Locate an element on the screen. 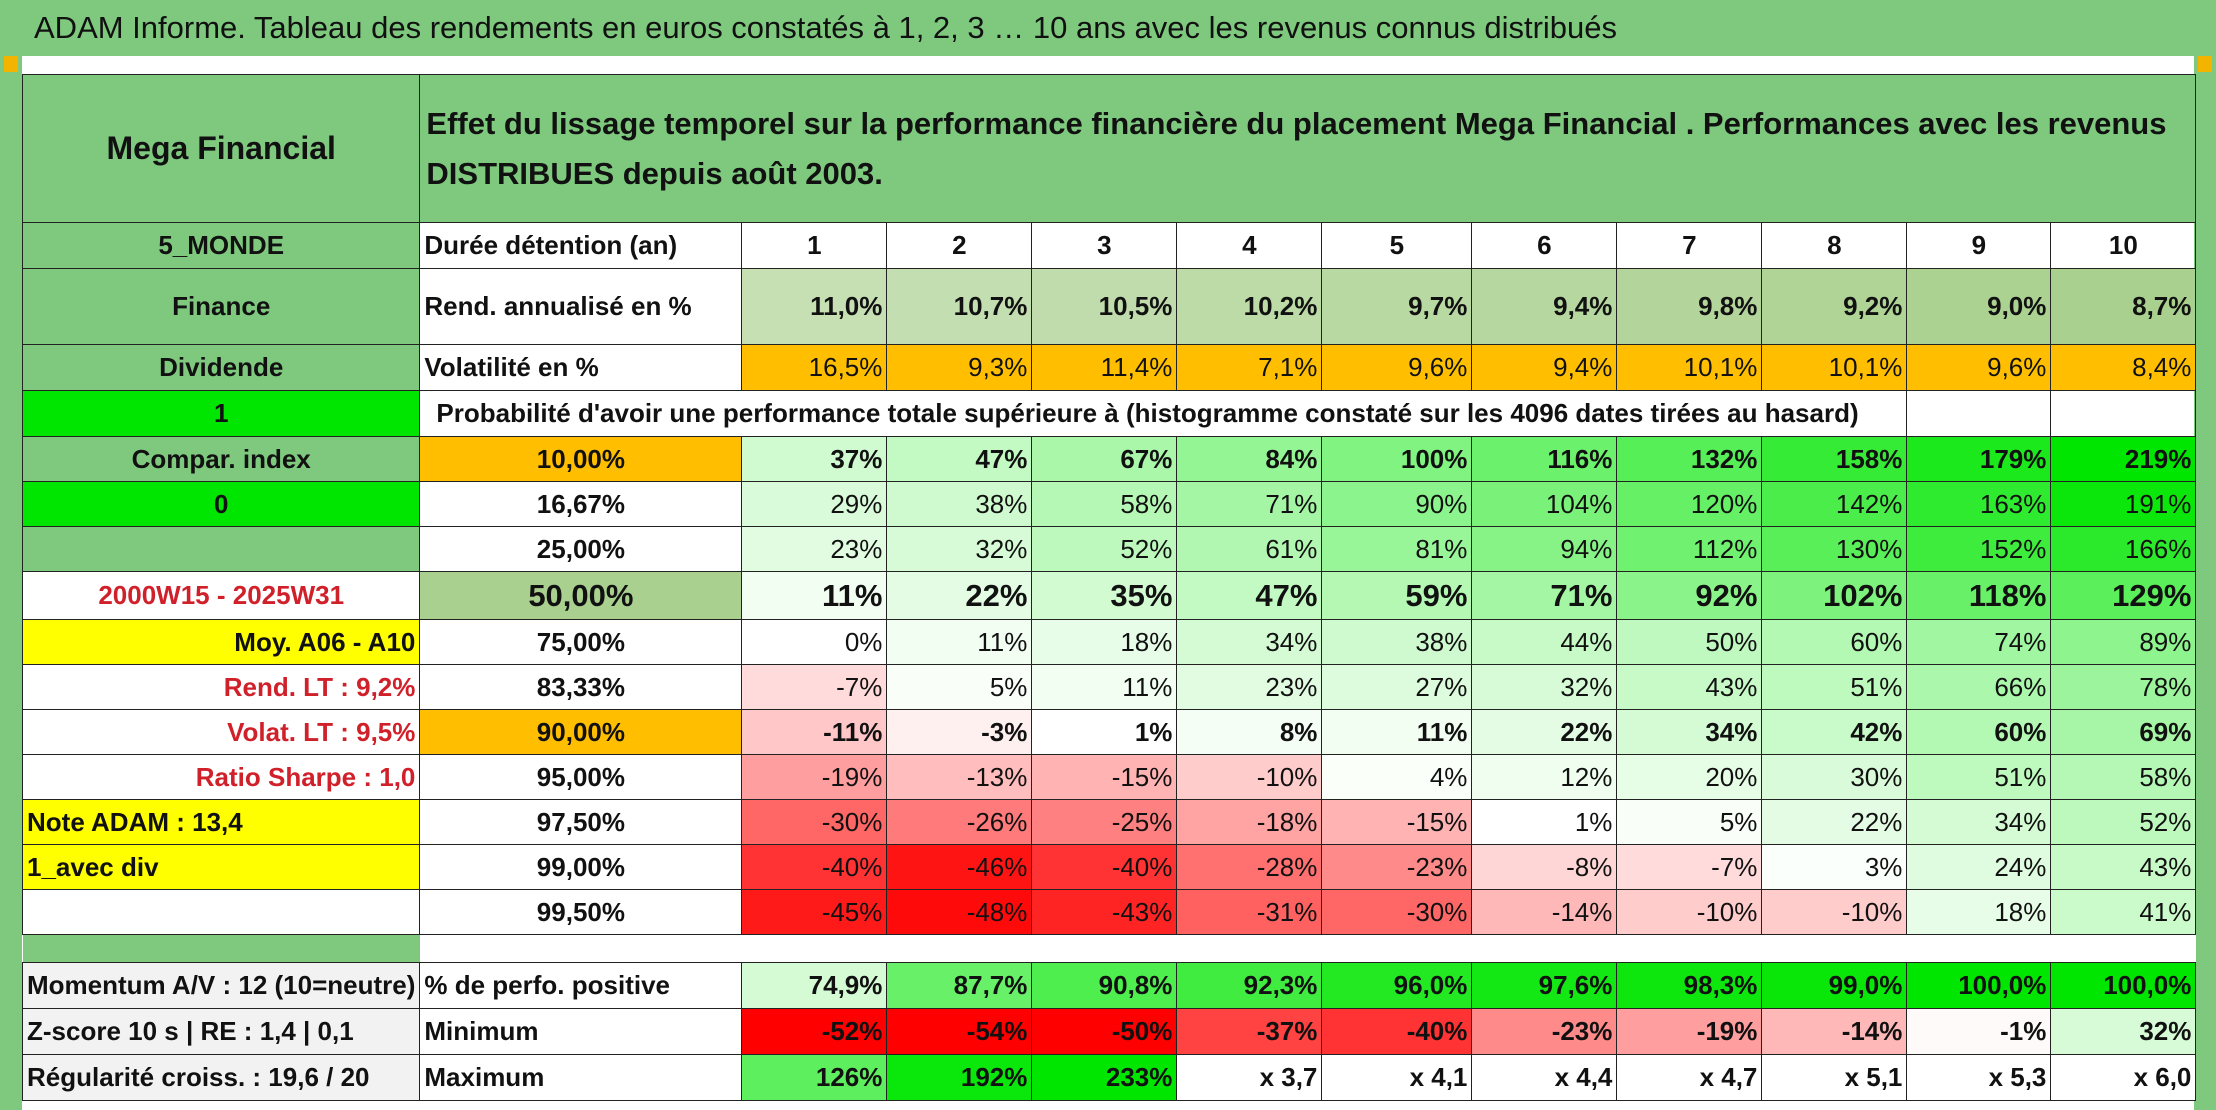 Image resolution: width=2216 pixels, height=1110 pixels. spacer-green is located at coordinates (221, 948).